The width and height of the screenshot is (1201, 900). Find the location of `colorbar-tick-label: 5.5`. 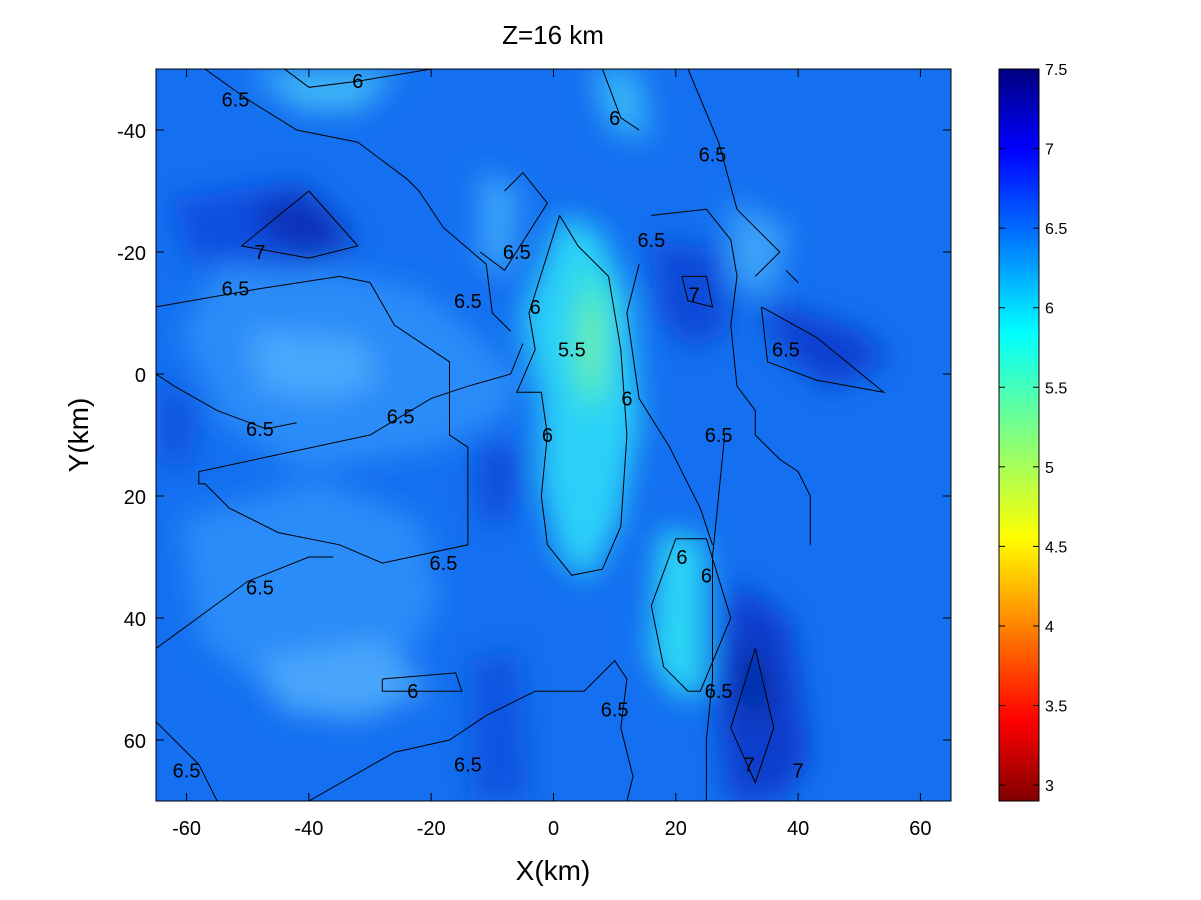

colorbar-tick-label: 5.5 is located at coordinates (1056, 388).